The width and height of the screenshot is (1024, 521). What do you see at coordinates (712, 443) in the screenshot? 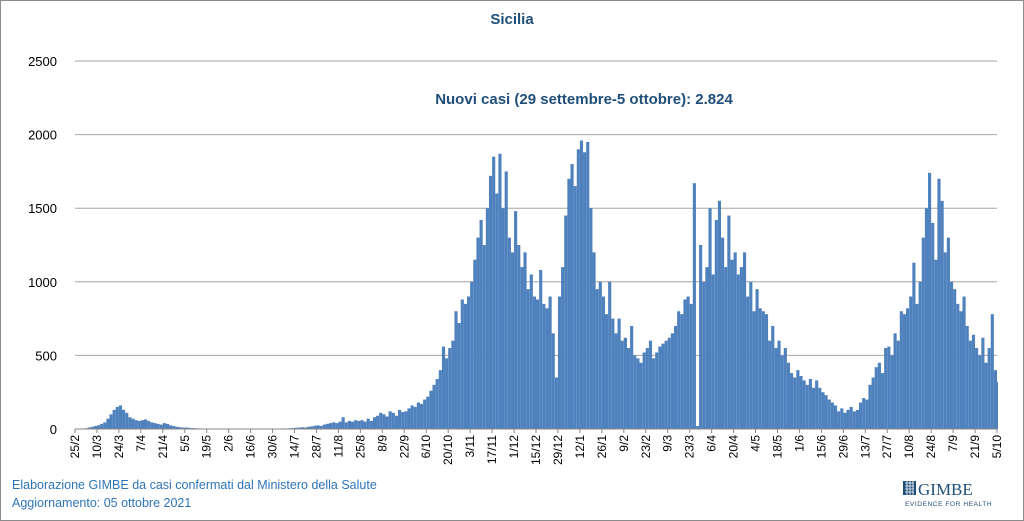
I see `x-tick-label: 6/4` at bounding box center [712, 443].